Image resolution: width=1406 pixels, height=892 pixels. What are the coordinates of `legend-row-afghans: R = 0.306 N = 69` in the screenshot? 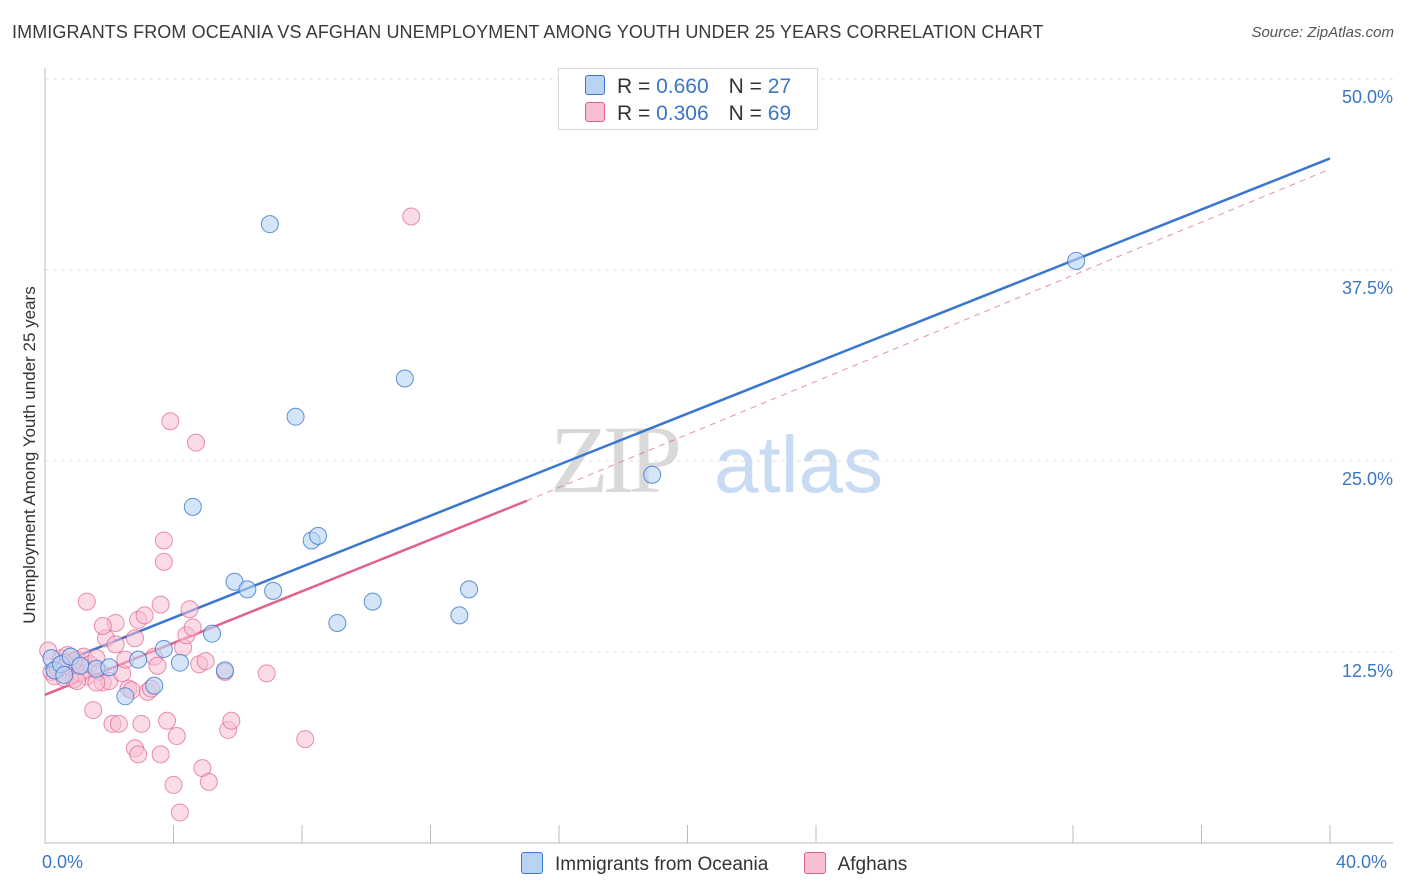 It's located at (688, 115).